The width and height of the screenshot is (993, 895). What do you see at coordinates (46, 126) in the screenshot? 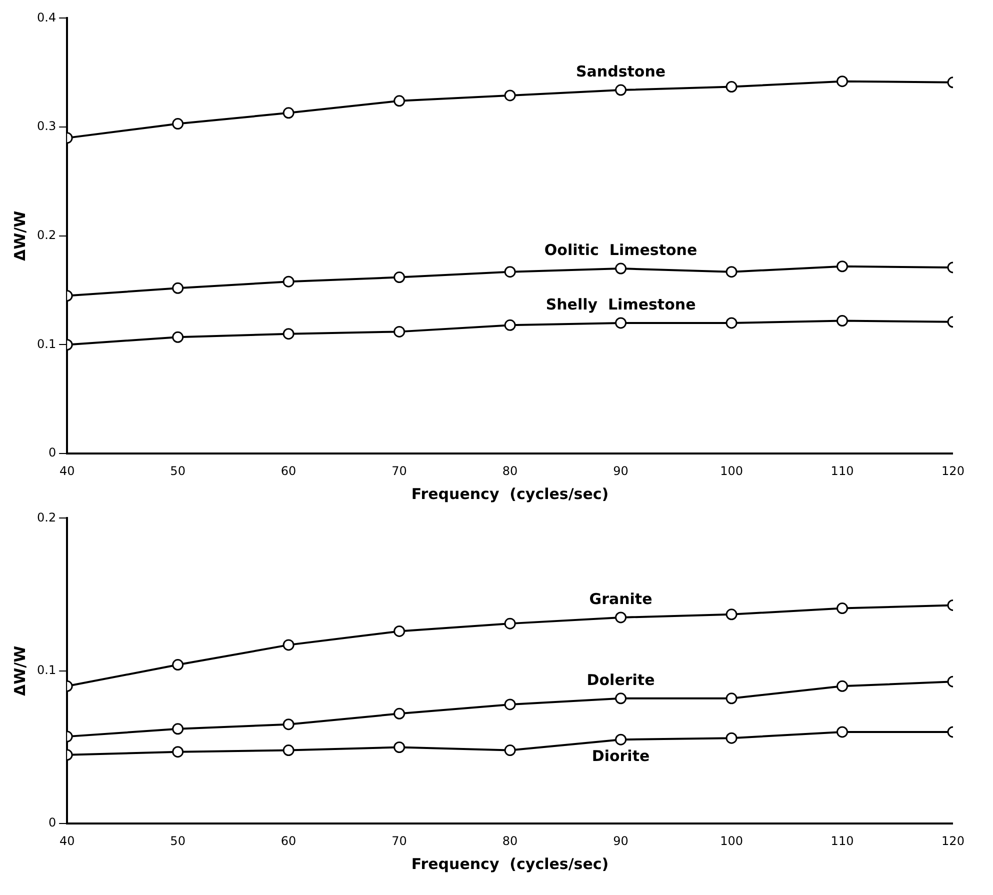
I see `y-tick-label: 0.3` at bounding box center [46, 126].